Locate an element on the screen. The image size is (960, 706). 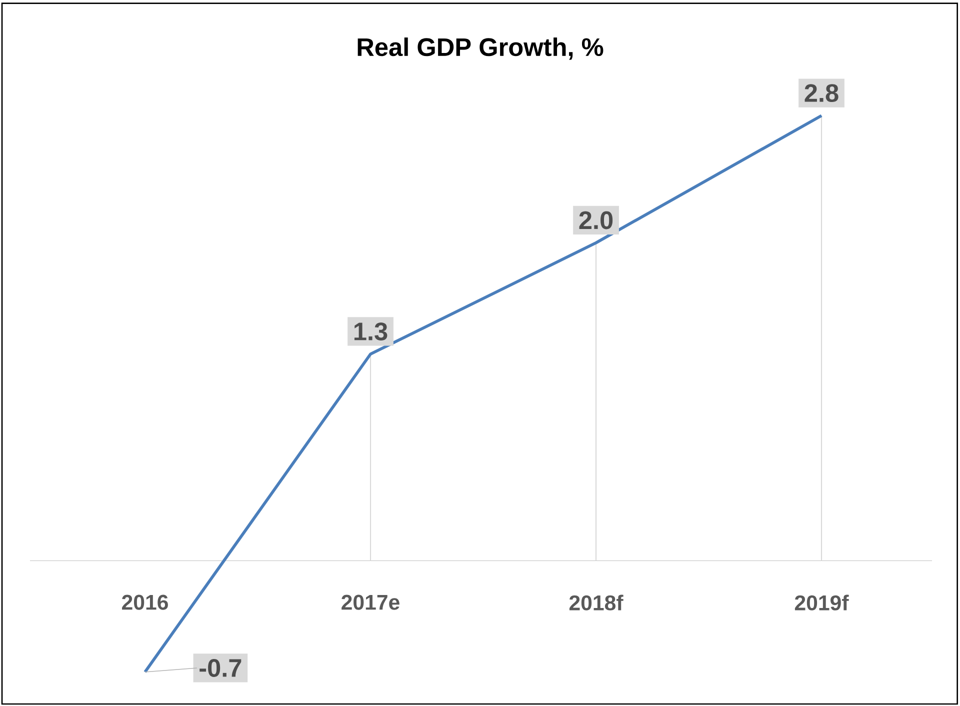
data-label: 2.8 is located at coordinates (821, 93).